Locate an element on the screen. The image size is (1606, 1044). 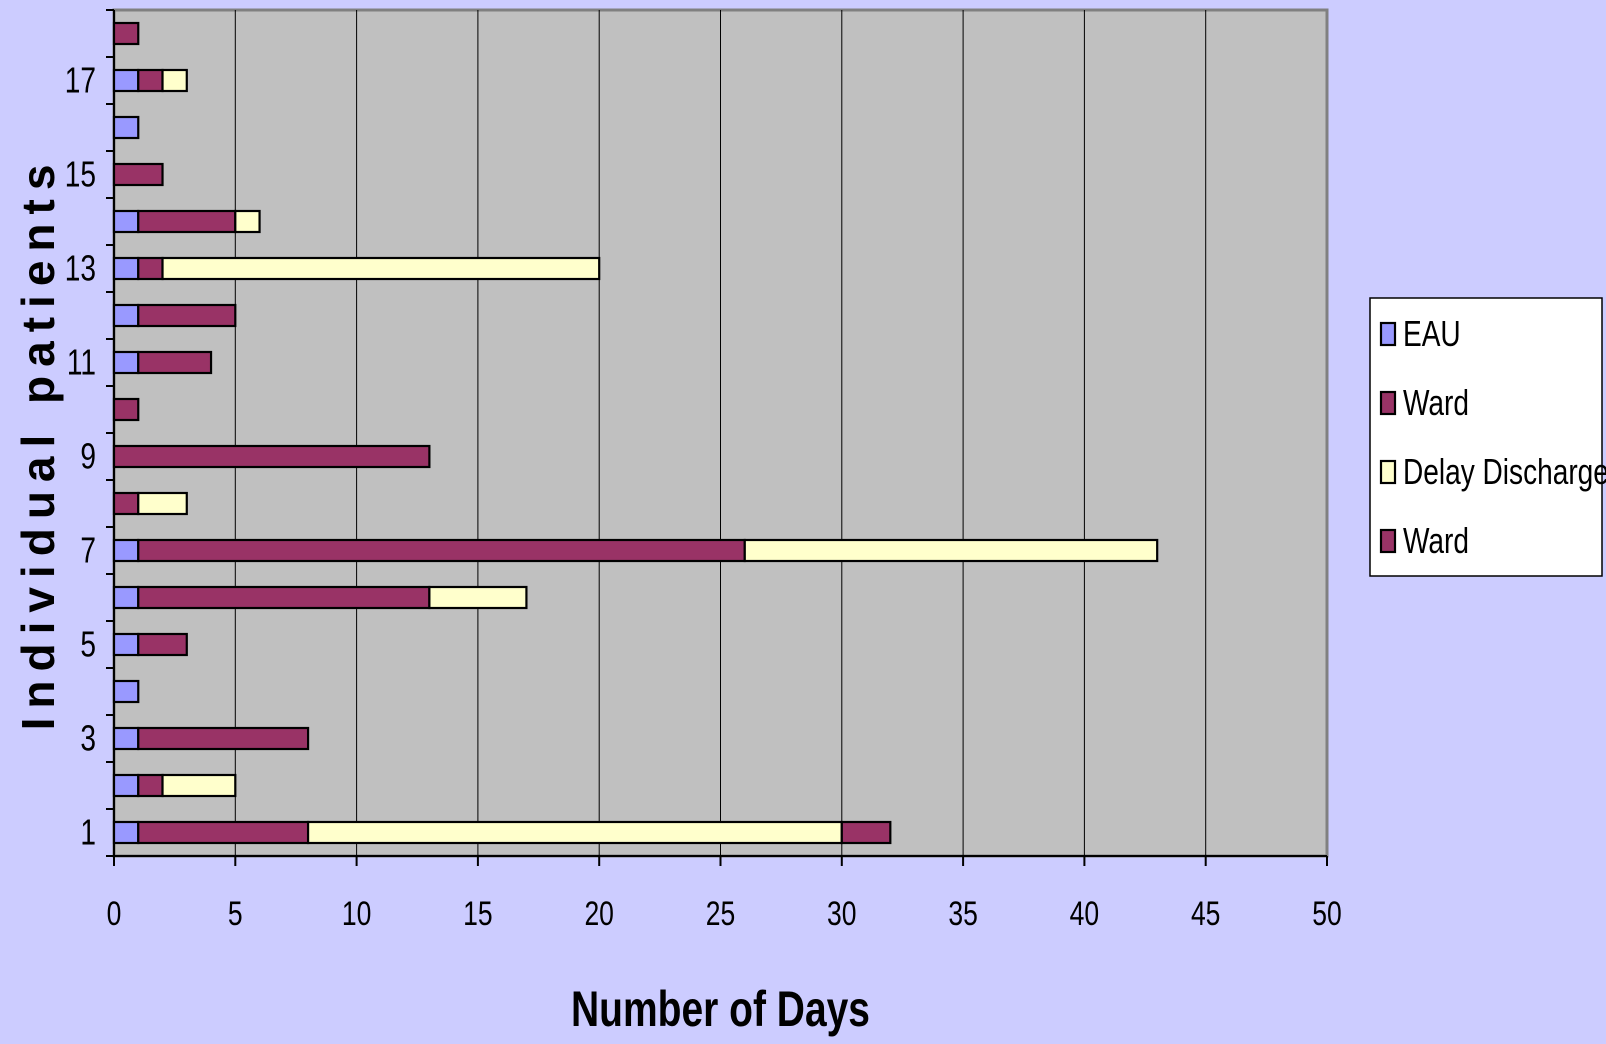
x-tick-label-45: 45 is located at coordinates (1206, 914).